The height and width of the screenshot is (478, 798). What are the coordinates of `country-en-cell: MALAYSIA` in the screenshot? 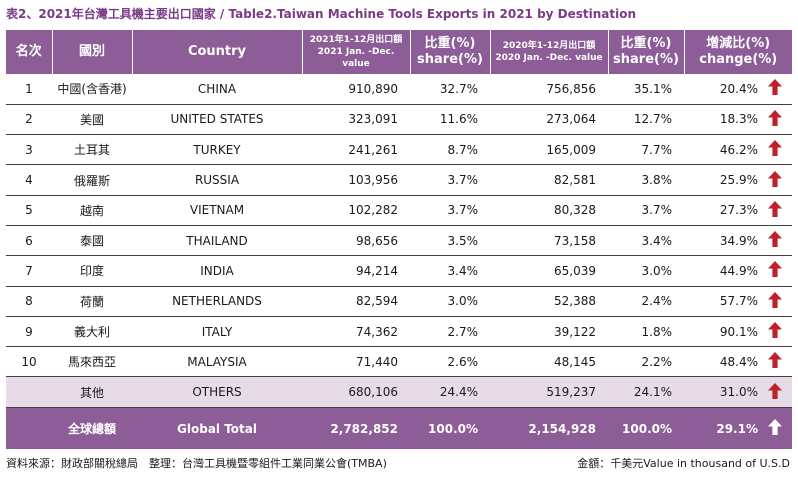 It's located at (217, 362).